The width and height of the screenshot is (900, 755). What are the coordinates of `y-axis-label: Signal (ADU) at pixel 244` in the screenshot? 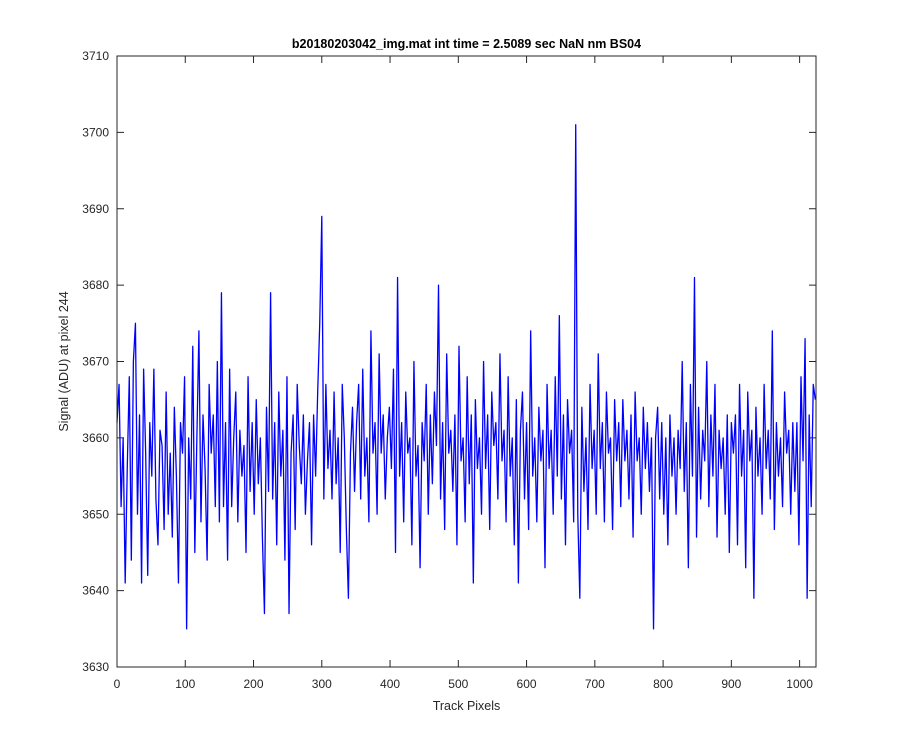 It's located at (64, 361).